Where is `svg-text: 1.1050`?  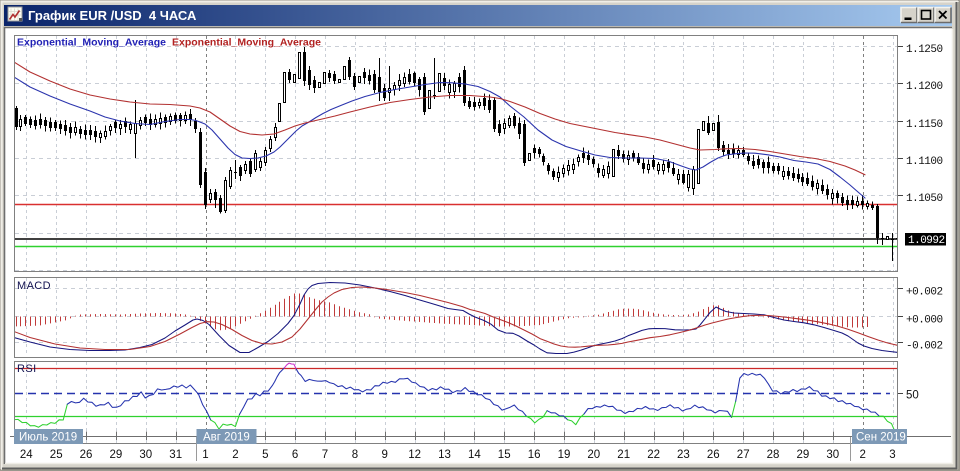
svg-text: 1.1050 is located at coordinates (924, 199).